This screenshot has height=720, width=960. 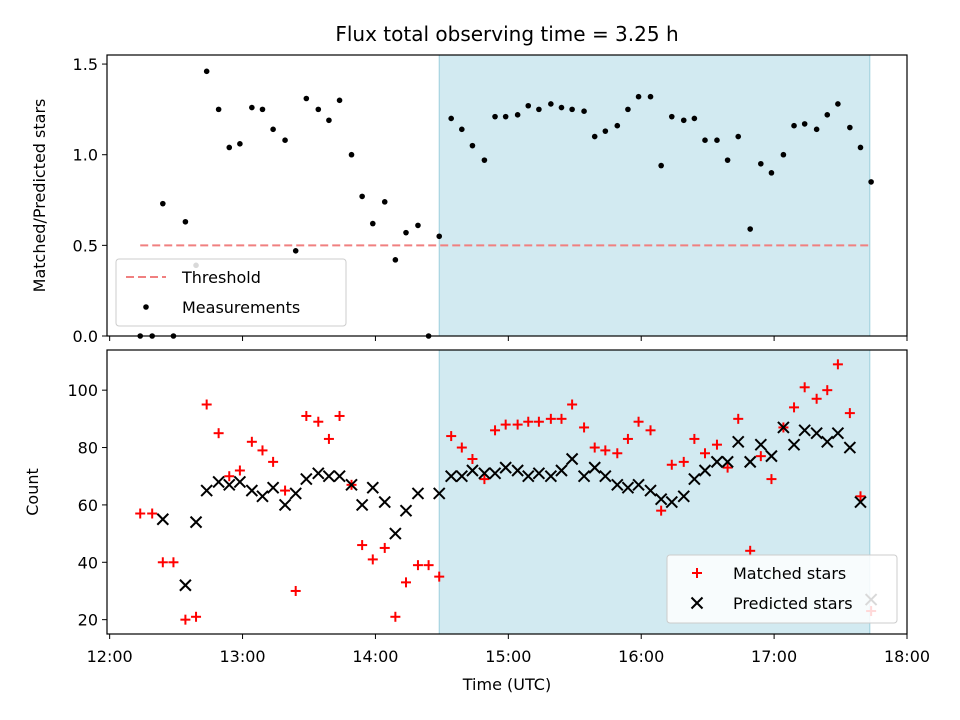 What do you see at coordinates (85, 245) in the screenshot?
I see `top-y-tick-label: 0.5` at bounding box center [85, 245].